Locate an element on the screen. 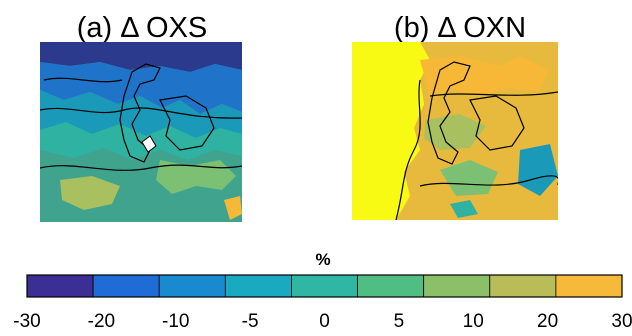  colorbar-tick-label: -30 is located at coordinates (26, 321).